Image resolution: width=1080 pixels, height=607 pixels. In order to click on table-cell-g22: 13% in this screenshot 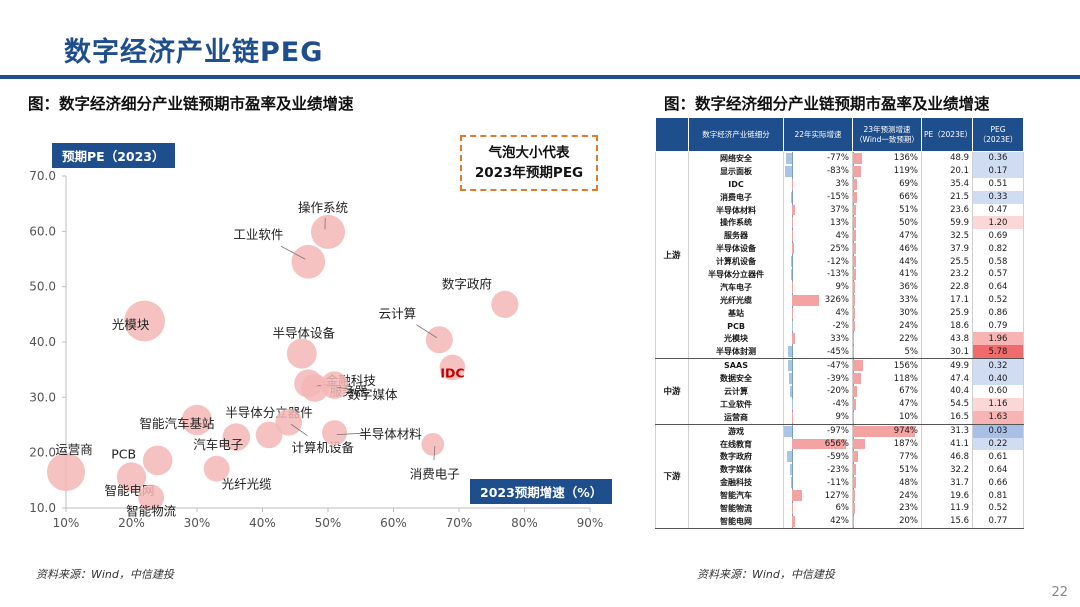, I will do `click(818, 223)`.